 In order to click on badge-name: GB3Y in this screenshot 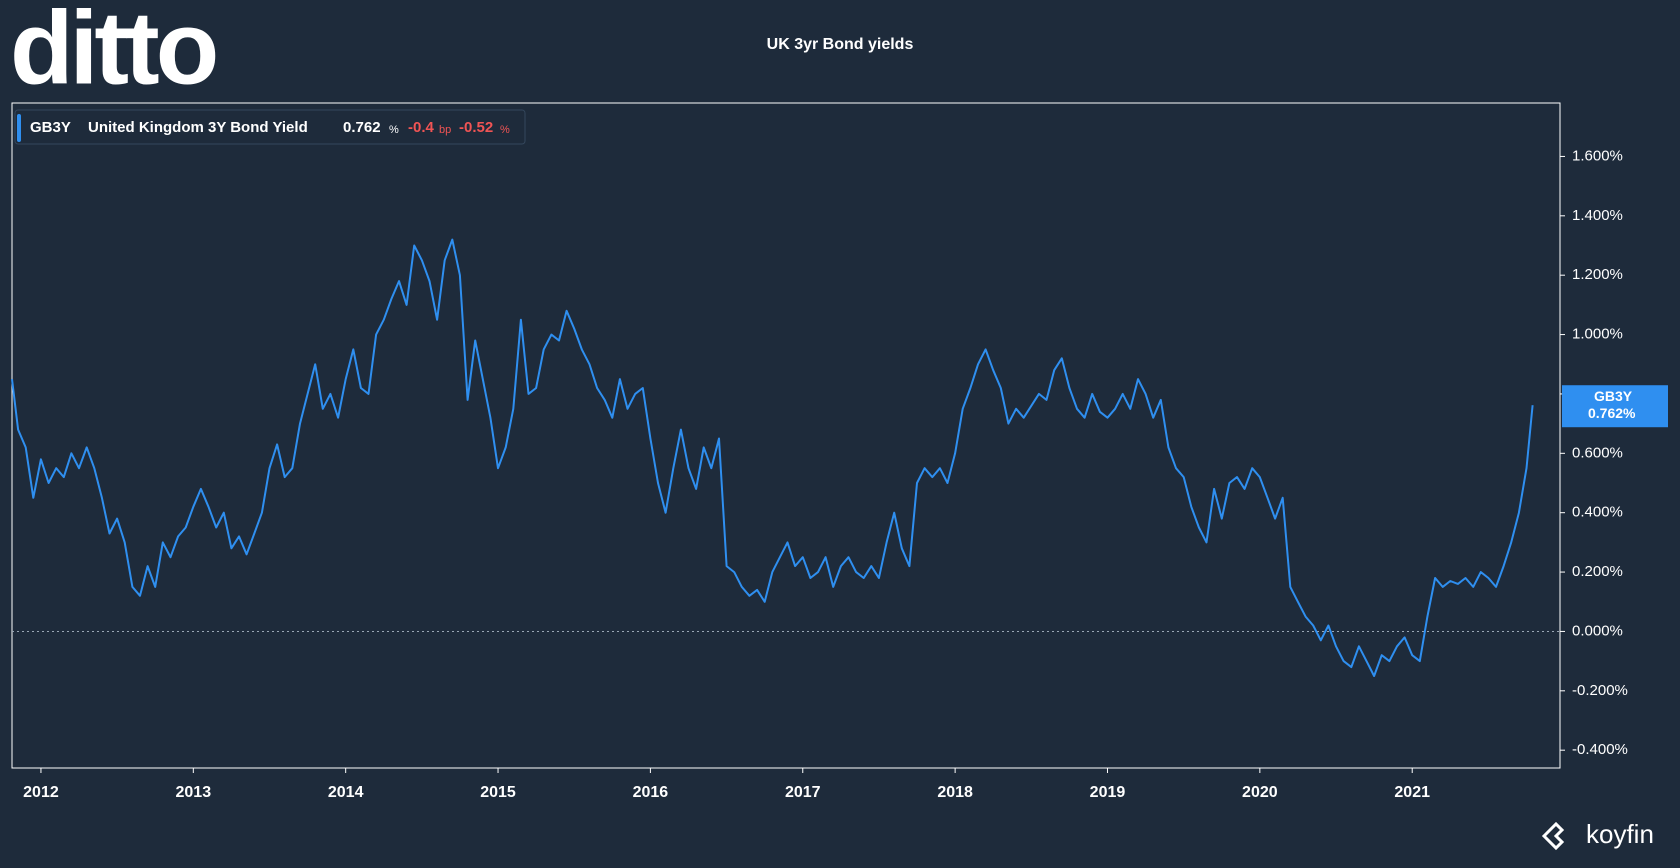, I will do `click(1613, 396)`.